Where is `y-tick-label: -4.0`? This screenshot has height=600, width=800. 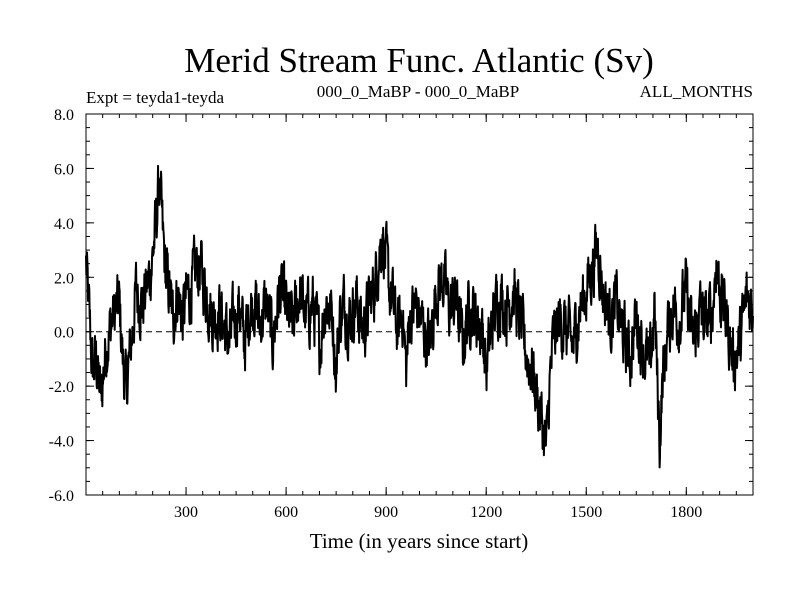
y-tick-label: -4.0 is located at coordinates (61, 442).